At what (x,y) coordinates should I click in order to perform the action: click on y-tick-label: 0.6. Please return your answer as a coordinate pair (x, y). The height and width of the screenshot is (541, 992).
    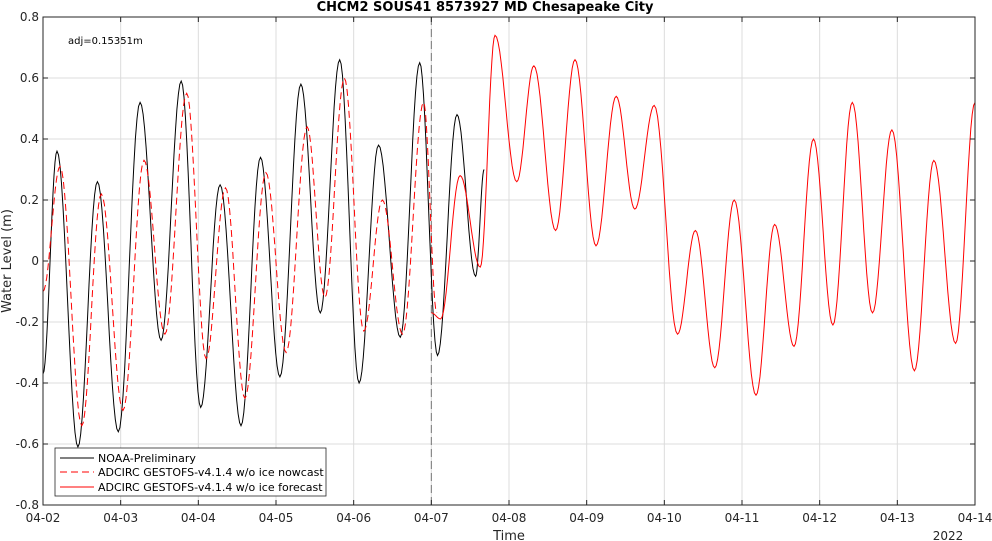
    Looking at the image, I should click on (29, 78).